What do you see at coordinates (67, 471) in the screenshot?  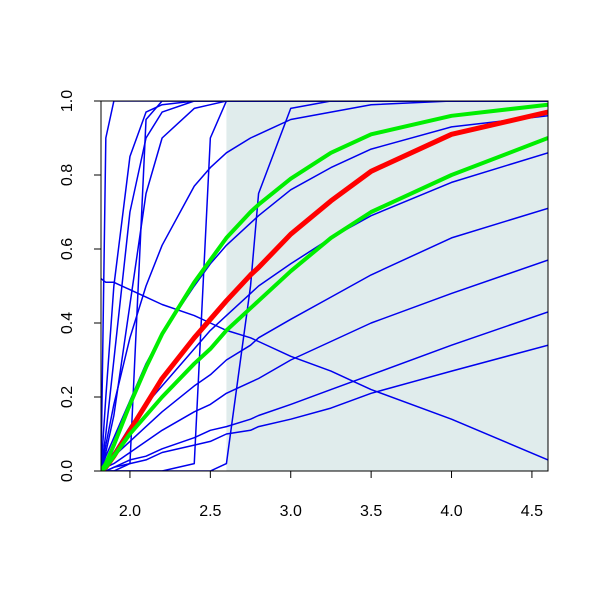 I see `y-tick-label: 0.0` at bounding box center [67, 471].